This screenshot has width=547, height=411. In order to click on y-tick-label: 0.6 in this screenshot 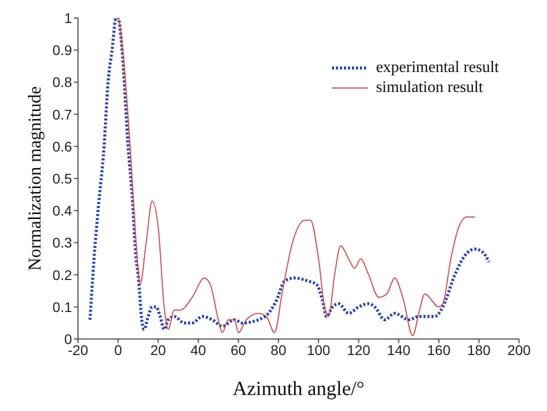, I will do `click(62, 146)`.